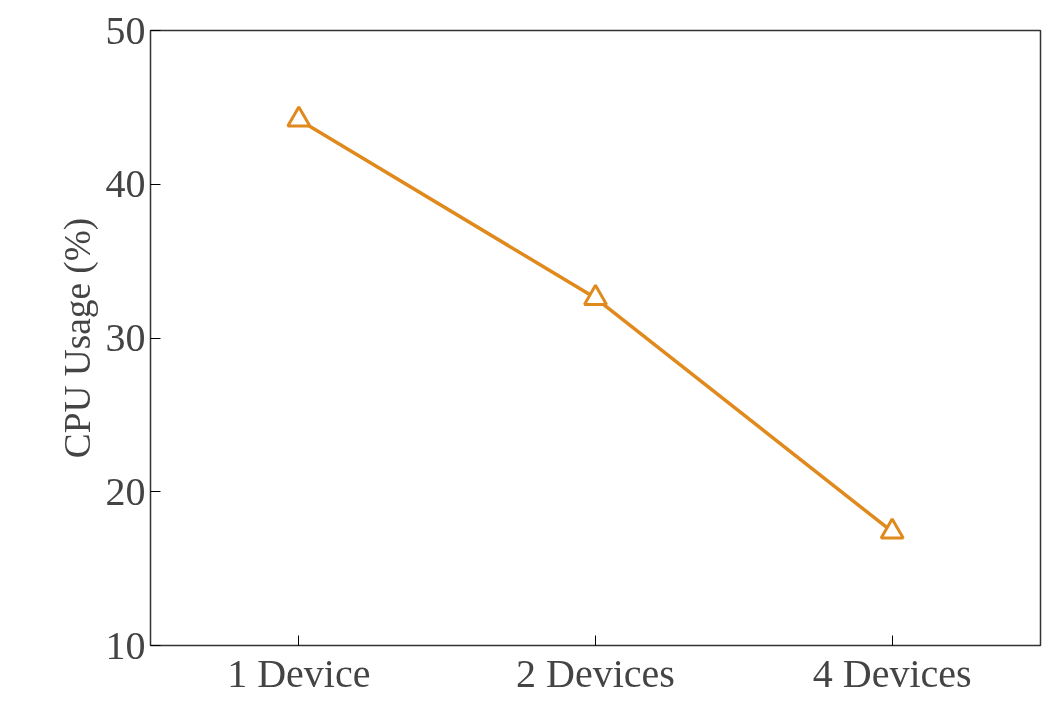 Image resolution: width=1054 pixels, height=719 pixels. What do you see at coordinates (892, 673) in the screenshot?
I see `x-tick-label: 4 Devices` at bounding box center [892, 673].